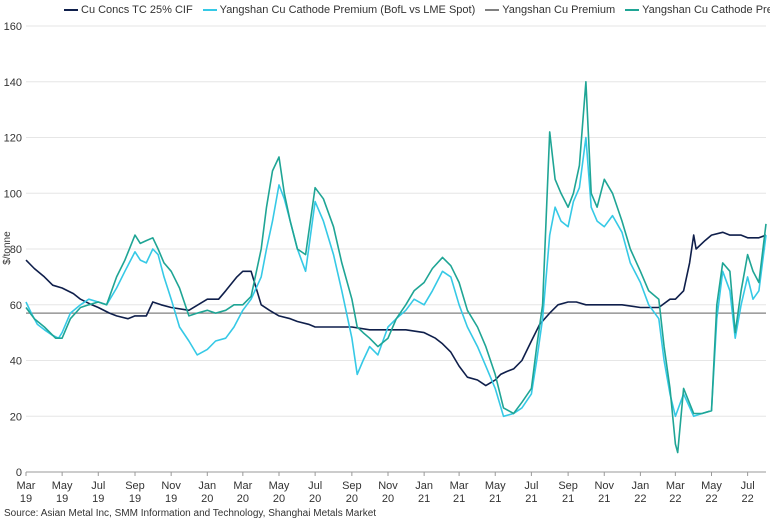 Image resolution: width=770 pixels, height=531 pixels. What do you see at coordinates (16, 362) in the screenshot?
I see `y-tick-label: 40` at bounding box center [16, 362].